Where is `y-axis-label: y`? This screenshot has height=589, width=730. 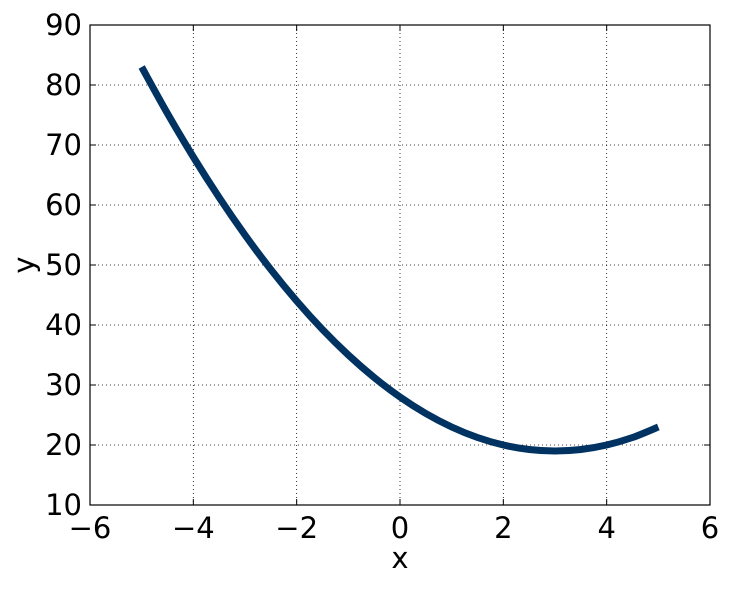
y-axis-label: y is located at coordinates (24, 264).